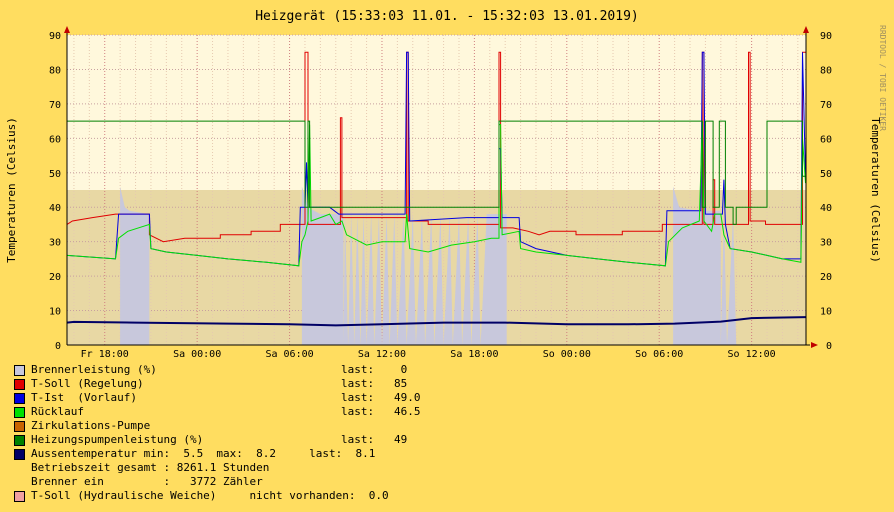 This screenshot has width=894, height=512. Describe the element at coordinates (117, 439) in the screenshot. I see `legend-label: Heizungspumpenleistung (%)` at that location.